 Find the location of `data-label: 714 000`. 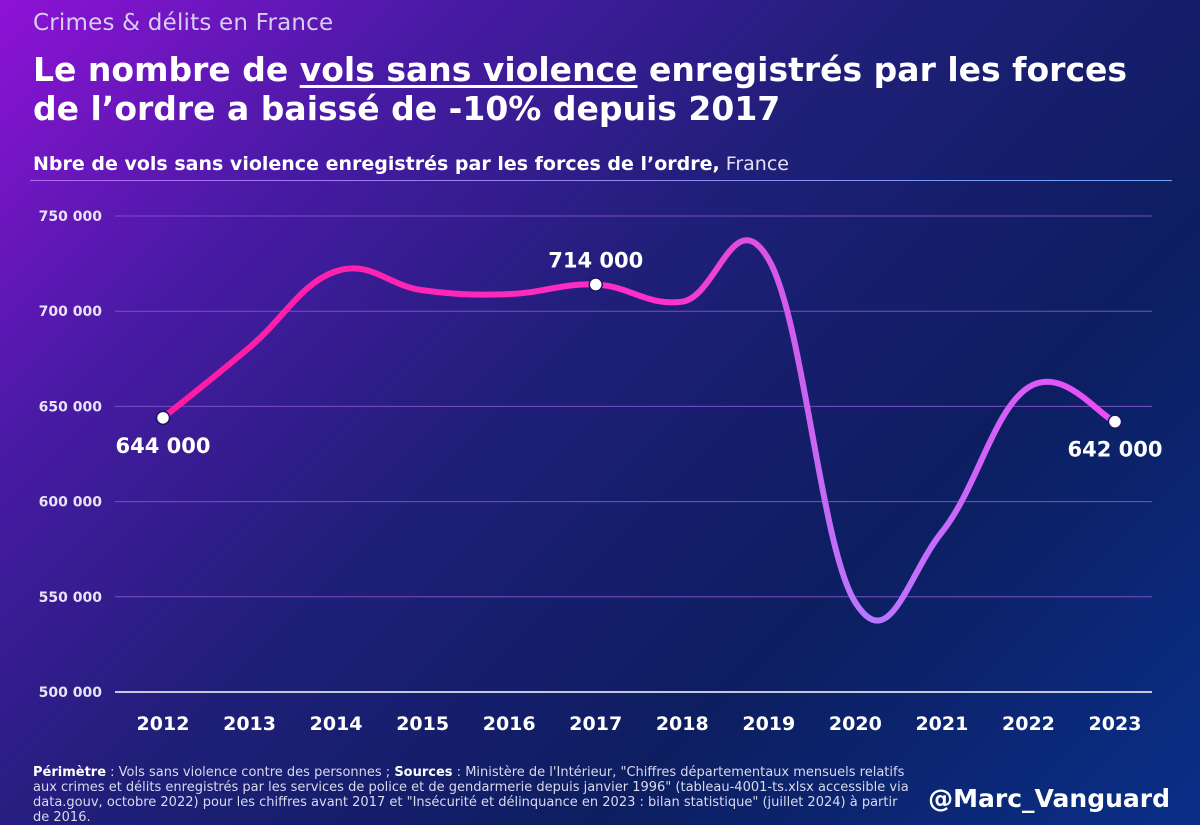

data-label: 714 000 is located at coordinates (595, 261).